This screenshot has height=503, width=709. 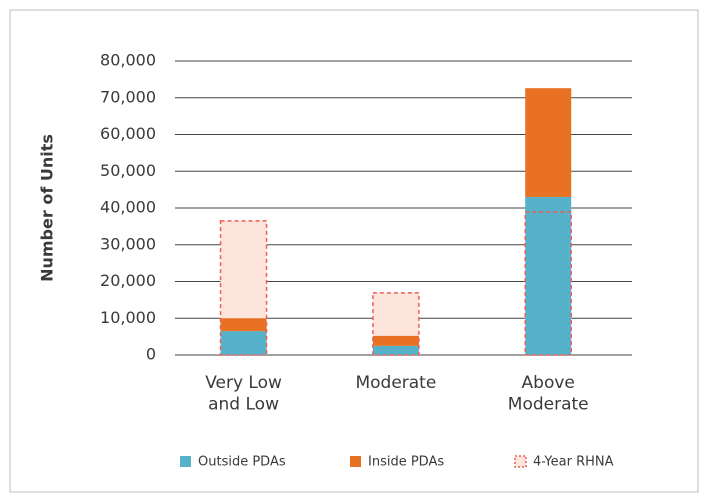 What do you see at coordinates (128, 280) in the screenshot?
I see `y-tick-label: 20,000` at bounding box center [128, 280].